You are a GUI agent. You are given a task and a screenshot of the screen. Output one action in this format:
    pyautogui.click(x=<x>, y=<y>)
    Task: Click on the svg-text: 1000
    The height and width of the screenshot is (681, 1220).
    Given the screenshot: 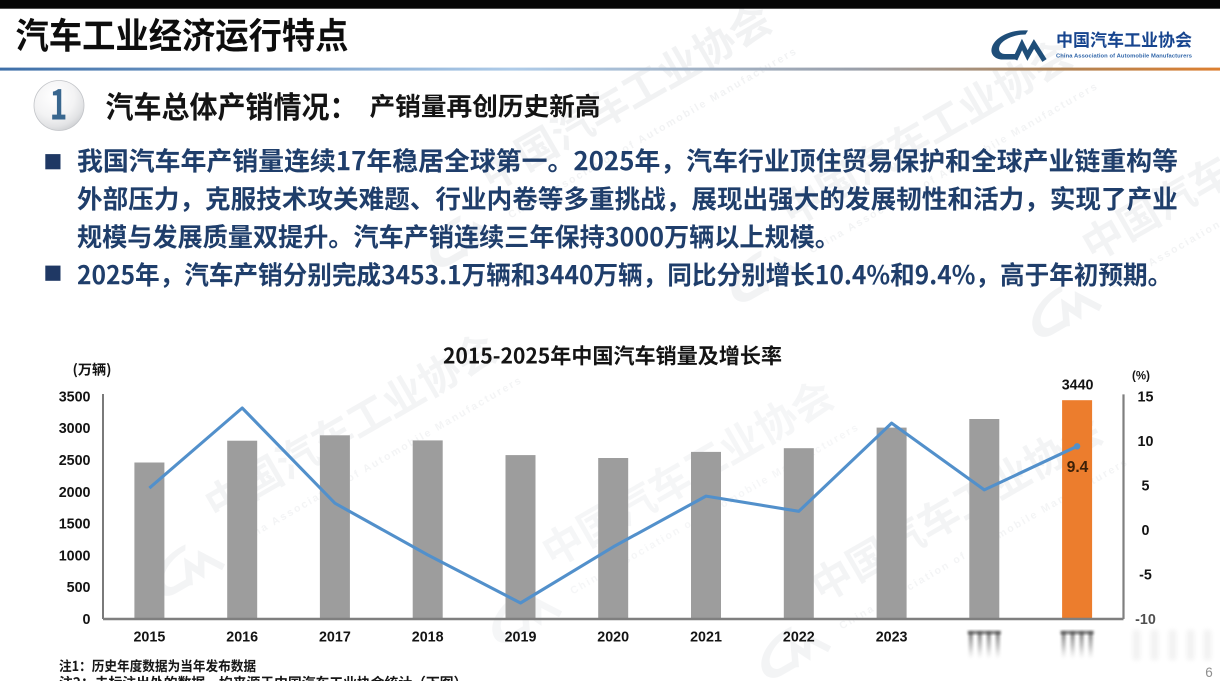 What is the action you would take?
    pyautogui.click(x=75, y=556)
    